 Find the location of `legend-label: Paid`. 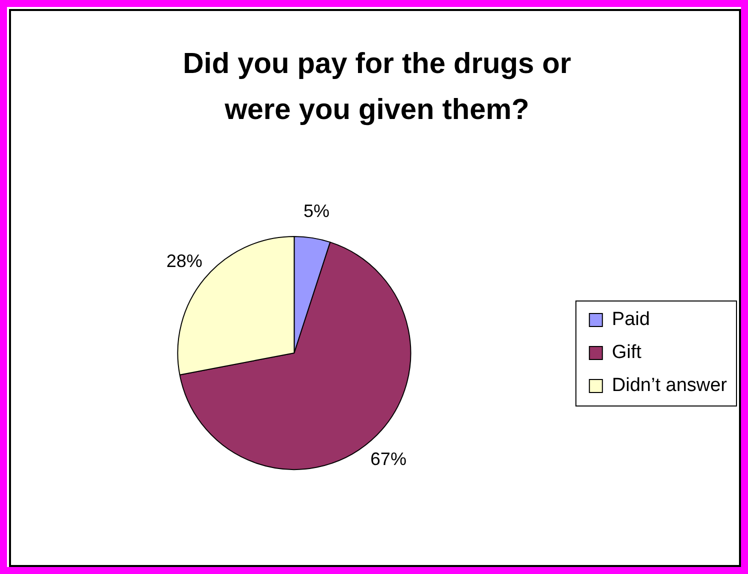

legend-label: Paid is located at coordinates (631, 319).